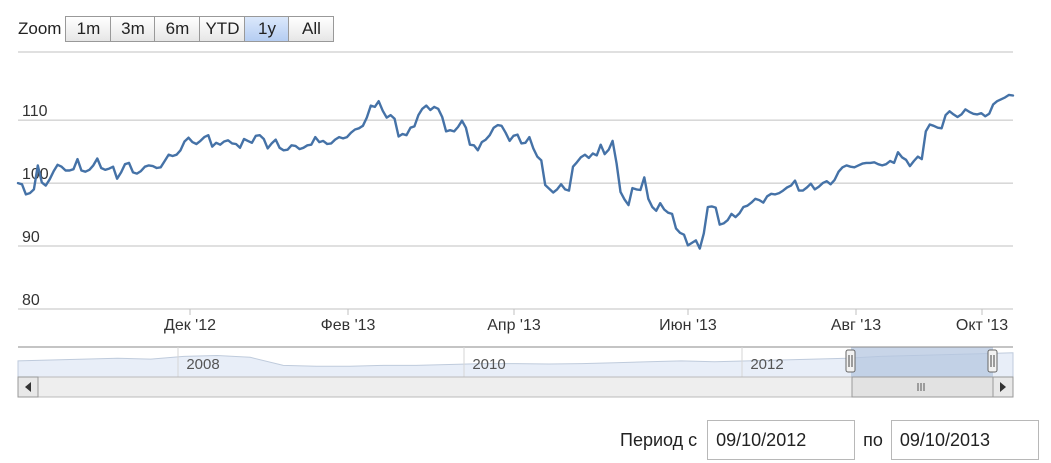 The image size is (1051, 463). Describe the element at coordinates (982, 325) in the screenshot. I see `x-tick-label: Окт '13` at that location.